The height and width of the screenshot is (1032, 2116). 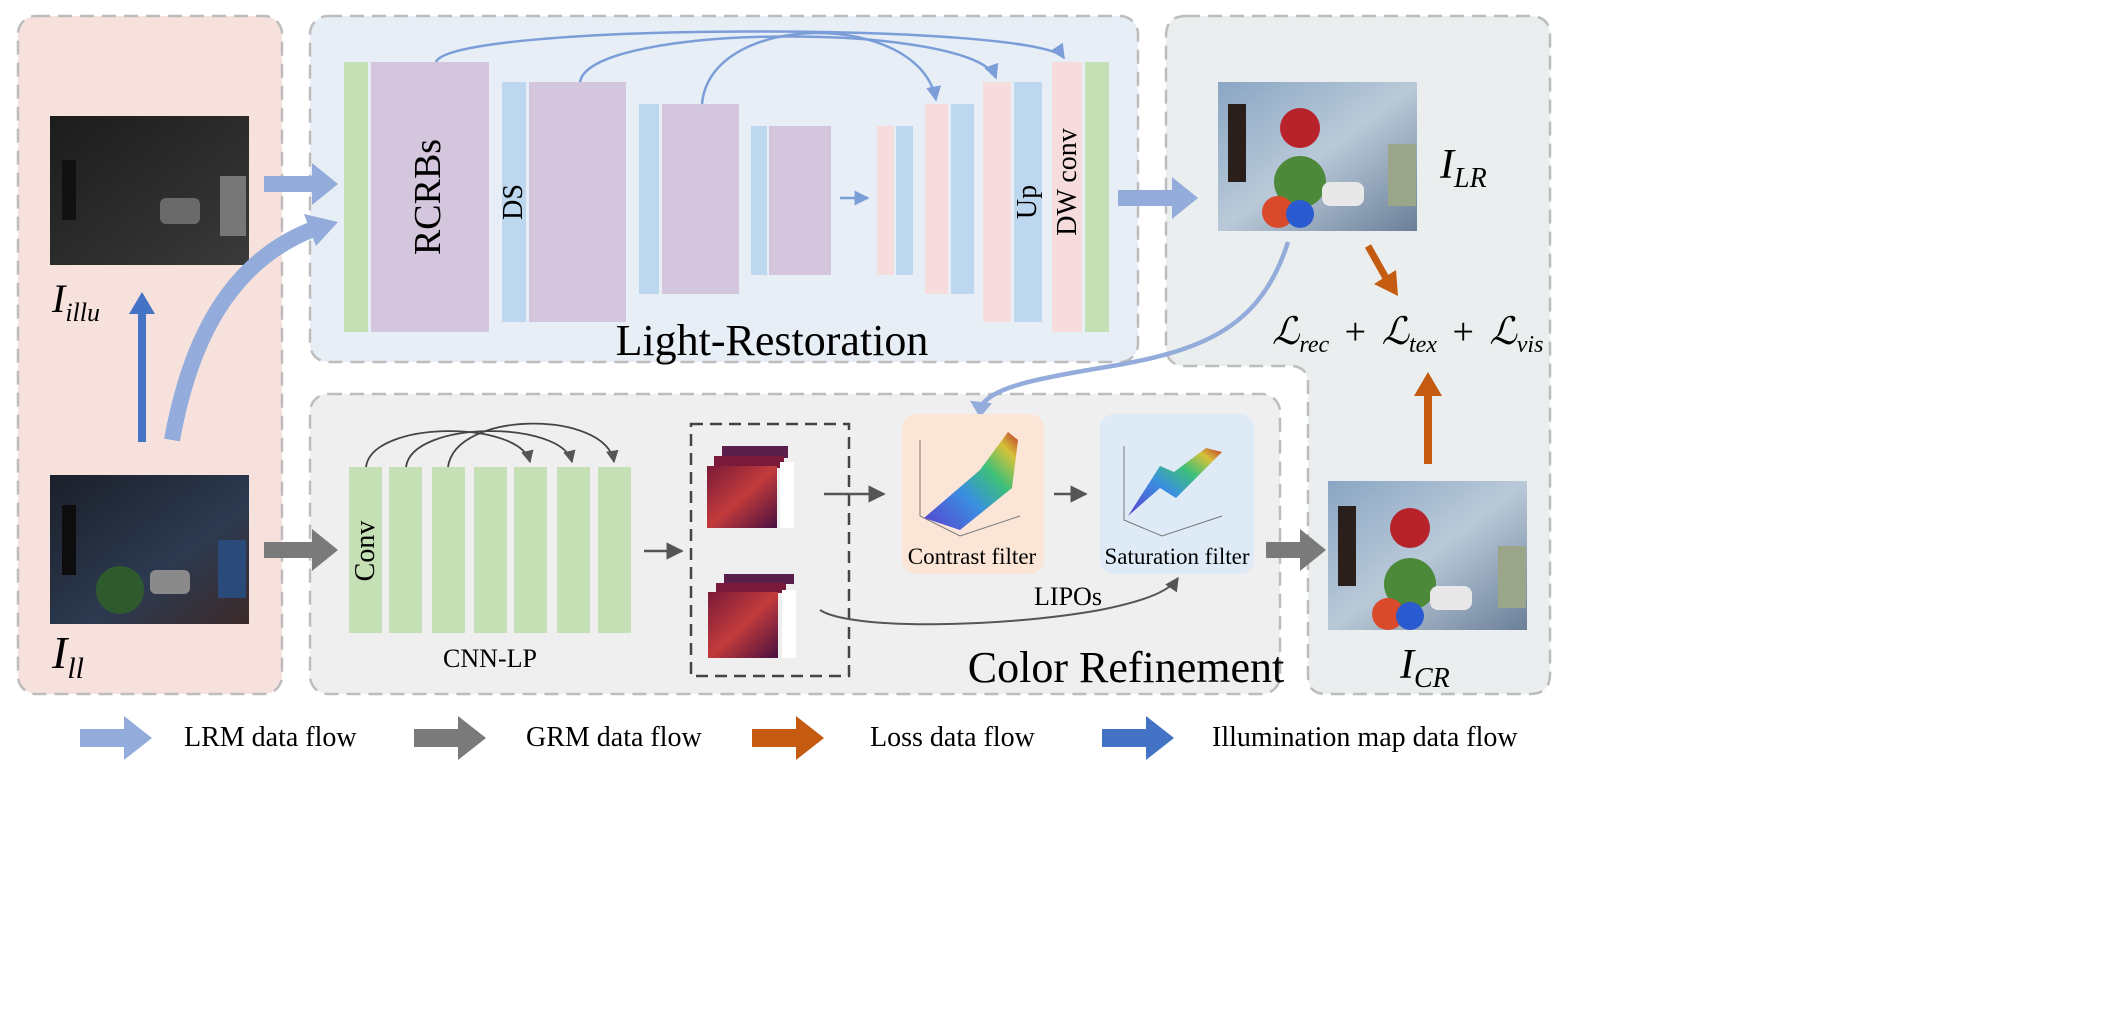 I want to click on lipos-label: LIPOs, so click(x=1068, y=596).